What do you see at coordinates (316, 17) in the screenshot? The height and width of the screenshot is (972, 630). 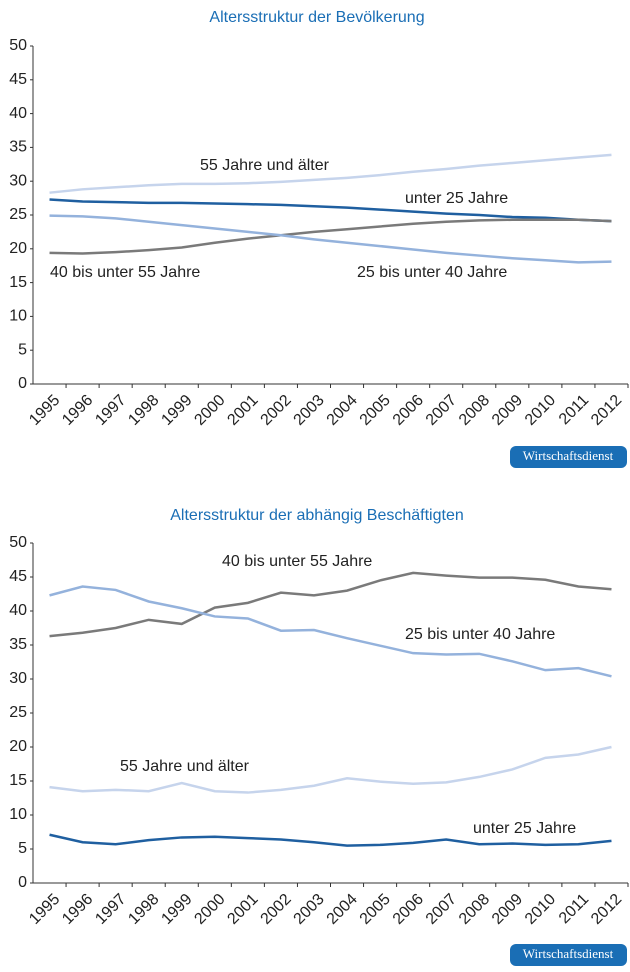 I see `chart-title: Altersstruktur der Bevölkerung` at bounding box center [316, 17].